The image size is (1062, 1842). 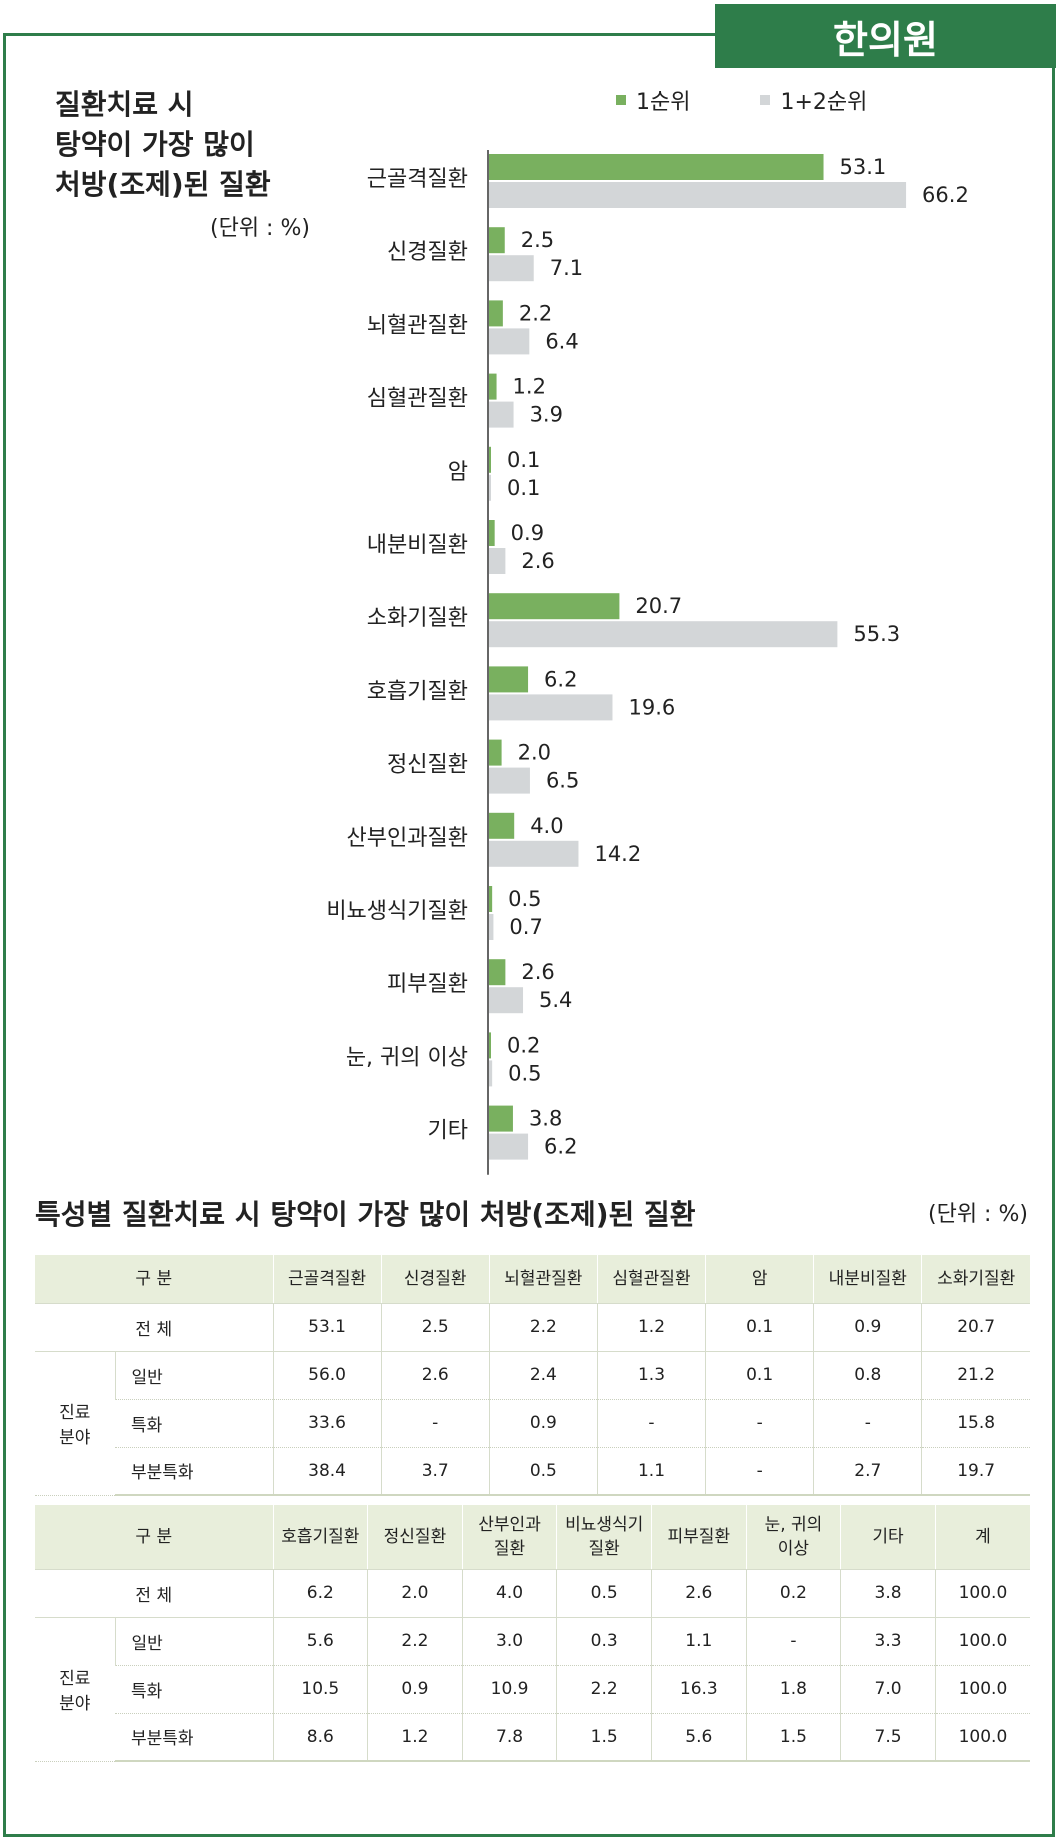 What do you see at coordinates (621, 100) in the screenshot?
I see `legend-swatch-rank1` at bounding box center [621, 100].